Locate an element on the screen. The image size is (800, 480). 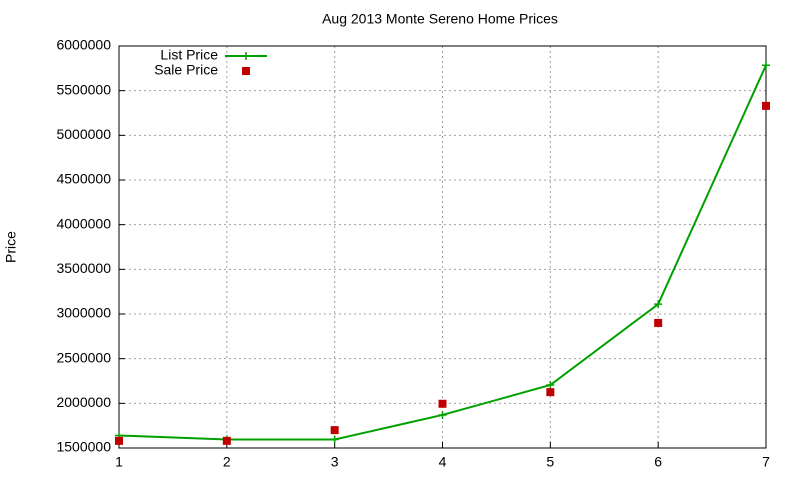
y-tick-label: 3000000 is located at coordinates (83, 313).